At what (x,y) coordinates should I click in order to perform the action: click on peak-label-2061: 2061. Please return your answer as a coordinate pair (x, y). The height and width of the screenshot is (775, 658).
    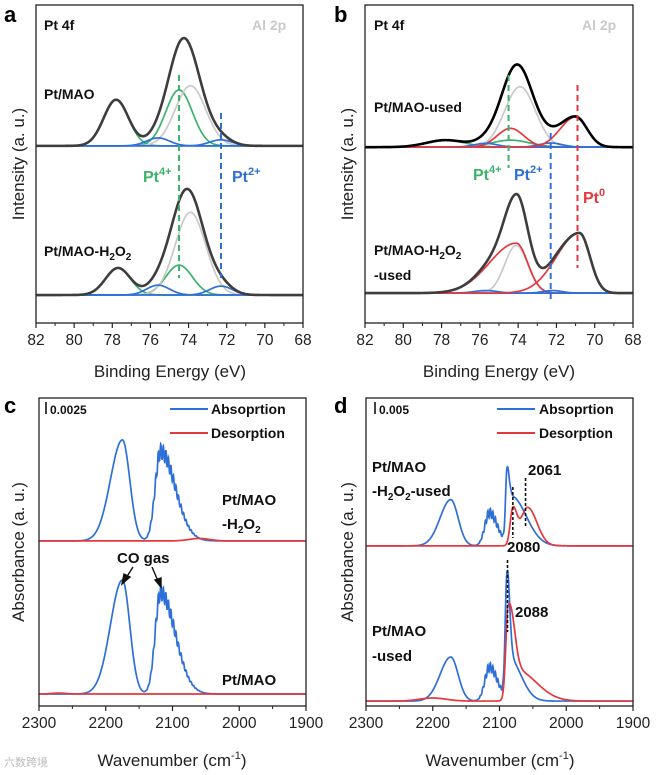
    Looking at the image, I should click on (544, 470).